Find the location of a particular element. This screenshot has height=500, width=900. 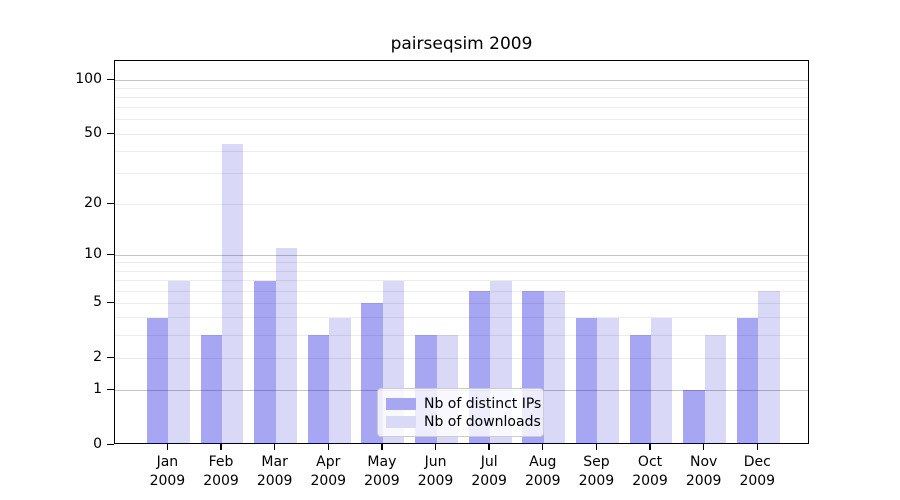

xtick-mark-aug is located at coordinates (543, 447).